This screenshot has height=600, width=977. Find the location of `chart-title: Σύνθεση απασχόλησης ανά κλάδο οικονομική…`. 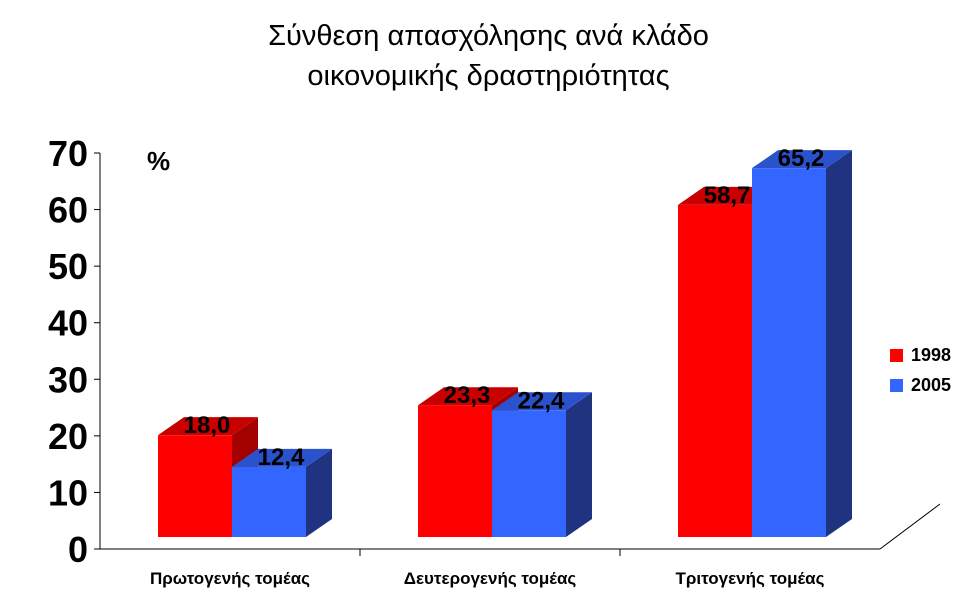

chart-title: Σύνθεση απασχόλησης ανά κλάδο οικονομική… is located at coordinates (488, 56).